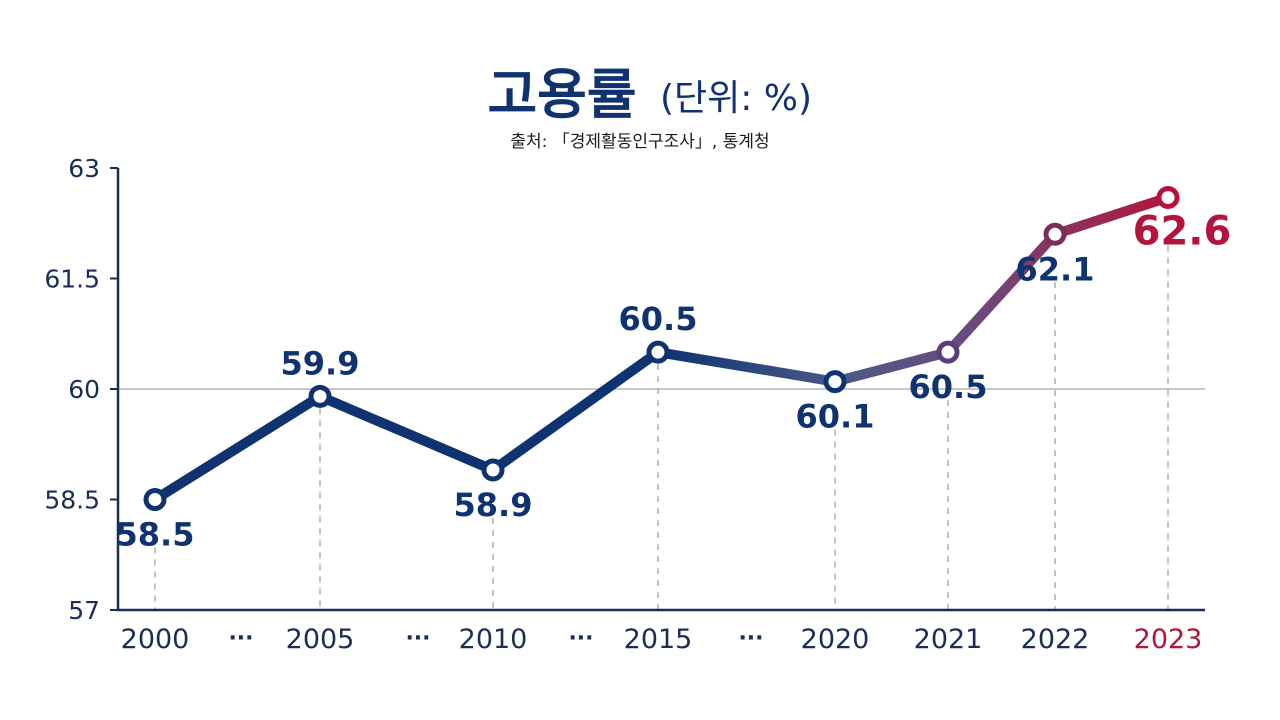  I want to click on data-label: 60.1, so click(835, 417).